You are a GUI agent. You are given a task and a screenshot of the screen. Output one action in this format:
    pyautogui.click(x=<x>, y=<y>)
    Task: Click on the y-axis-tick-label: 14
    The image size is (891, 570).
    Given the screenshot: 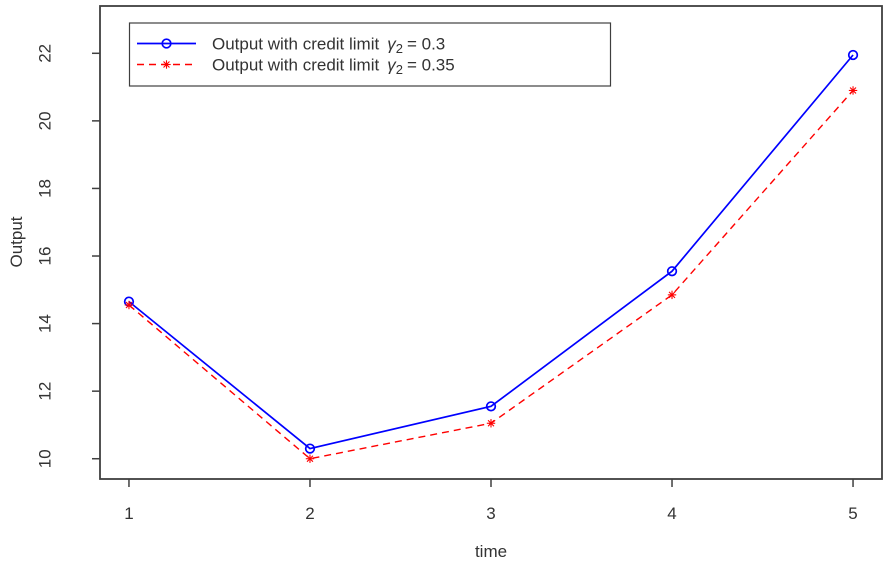 What is the action you would take?
    pyautogui.click(x=45, y=323)
    